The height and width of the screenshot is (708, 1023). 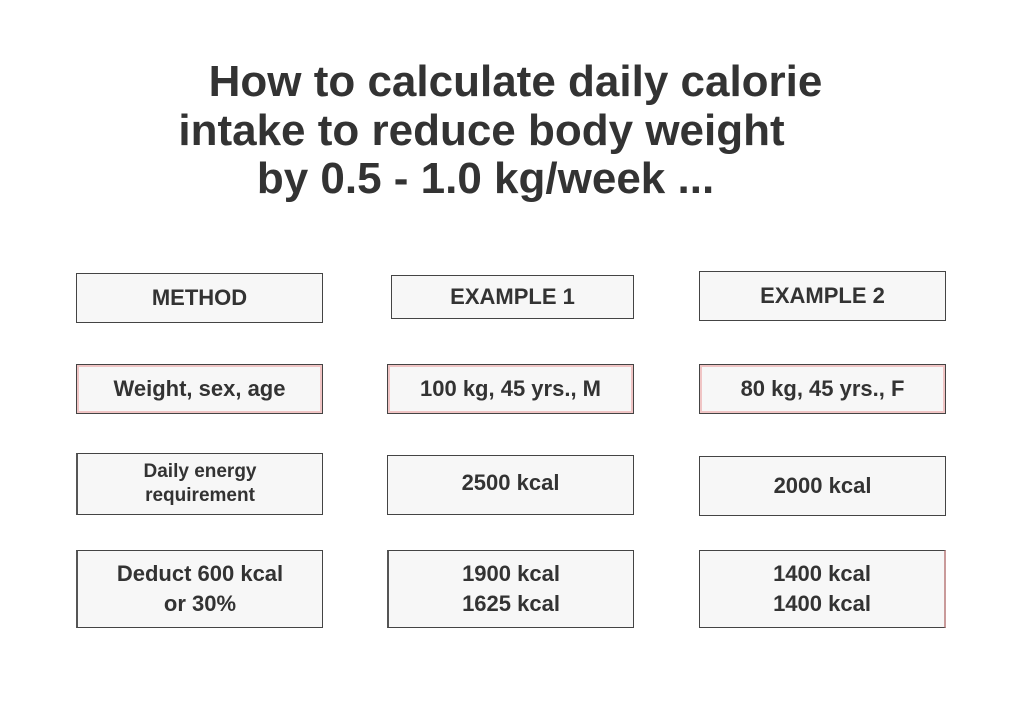 I want to click on header-method-label: METHOD, so click(x=199, y=297).